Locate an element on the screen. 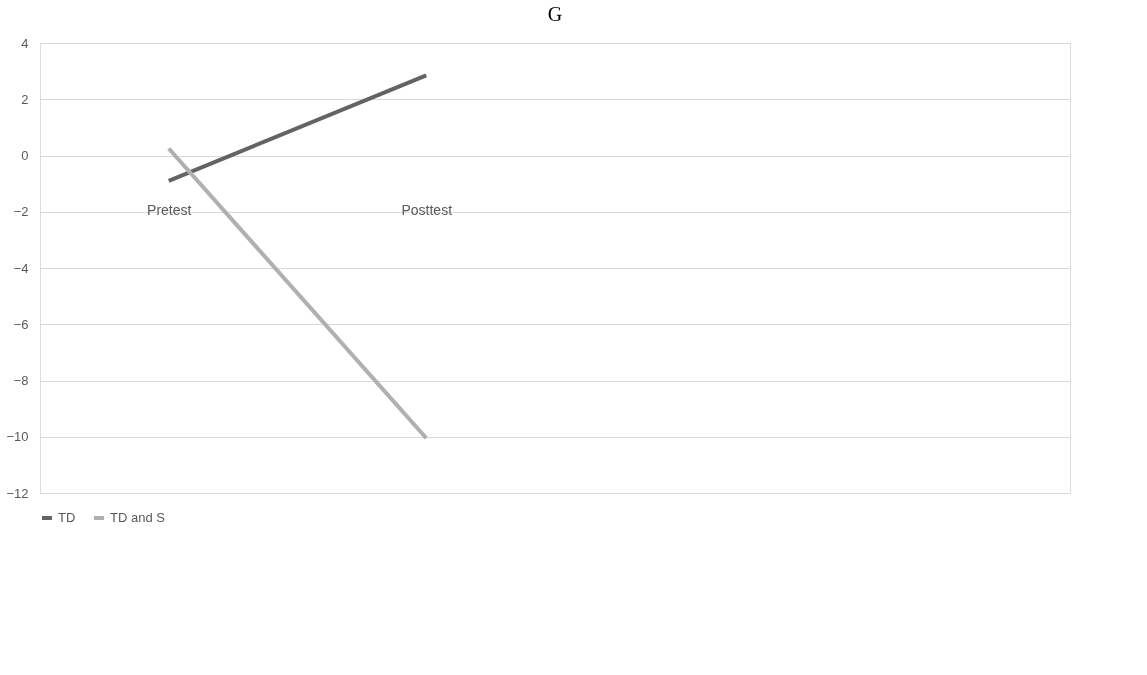 The image size is (1147, 675). y-tick-label: −12 is located at coordinates (17, 493).